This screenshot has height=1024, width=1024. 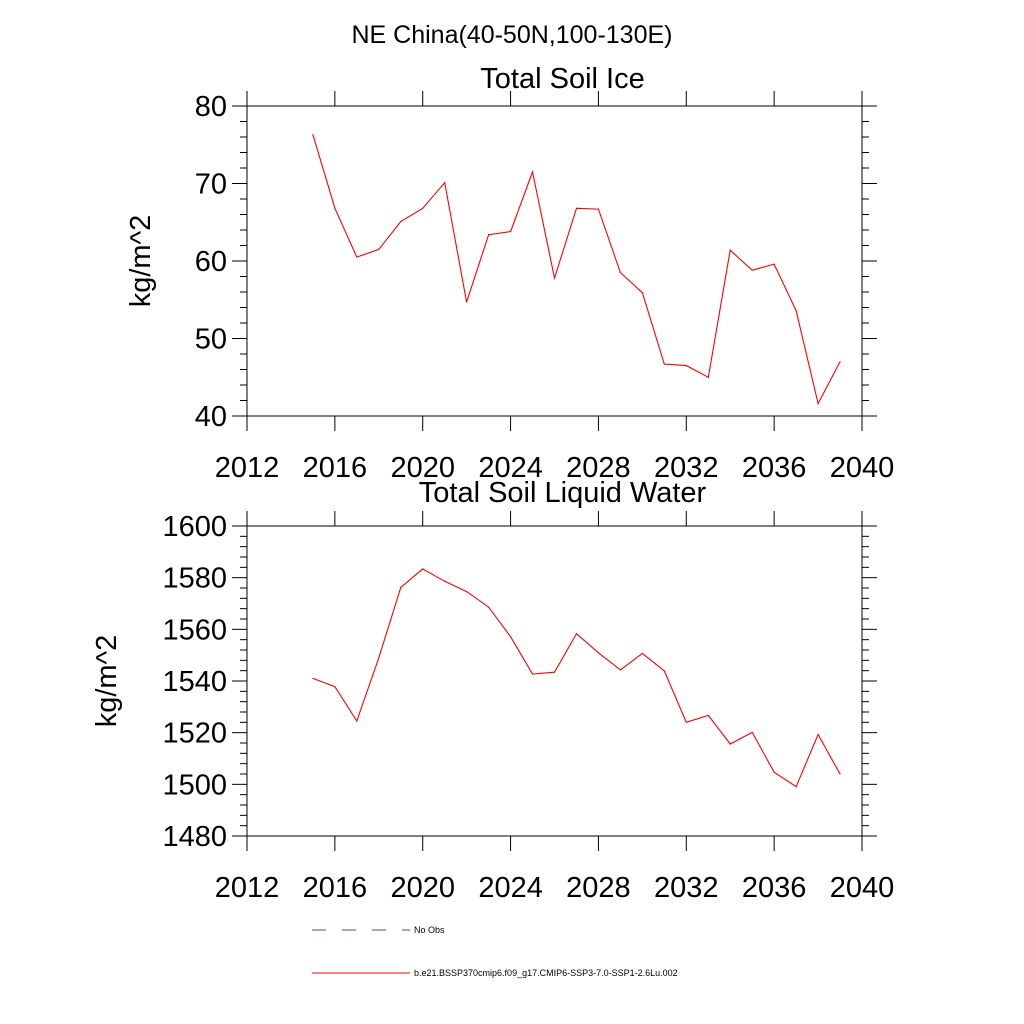 What do you see at coordinates (194, 734) in the screenshot?
I see `y-tick-label: 1520` at bounding box center [194, 734].